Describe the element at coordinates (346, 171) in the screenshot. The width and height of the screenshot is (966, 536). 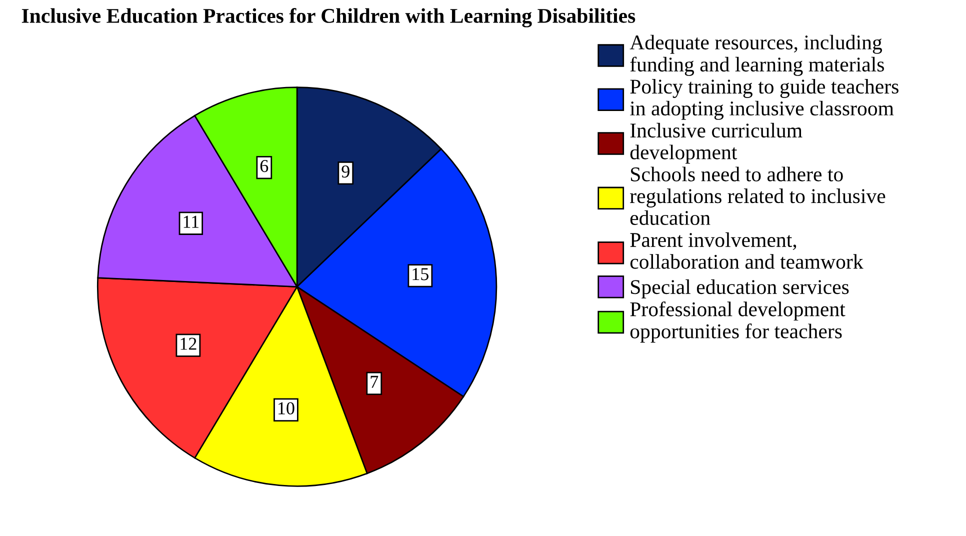
I see `data-label: 9` at that location.